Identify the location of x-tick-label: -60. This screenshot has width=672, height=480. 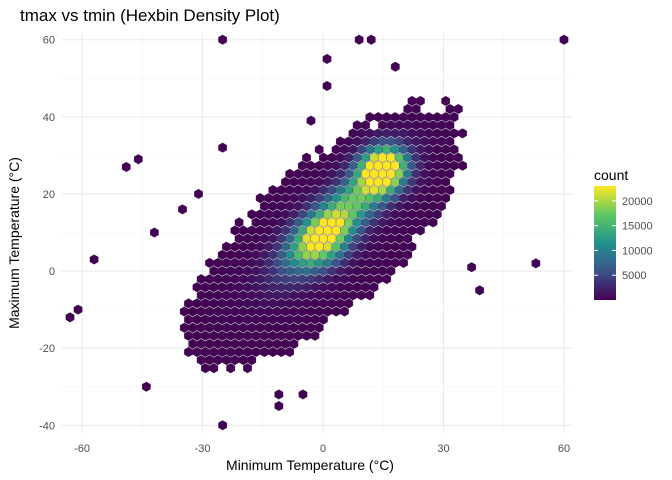
(82, 449).